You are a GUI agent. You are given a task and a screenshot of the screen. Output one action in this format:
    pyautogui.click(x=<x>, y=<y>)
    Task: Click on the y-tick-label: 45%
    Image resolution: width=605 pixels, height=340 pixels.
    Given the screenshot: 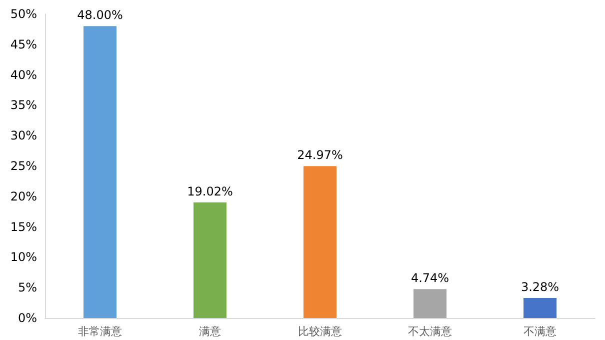 What is the action you would take?
    pyautogui.click(x=23, y=44)
    